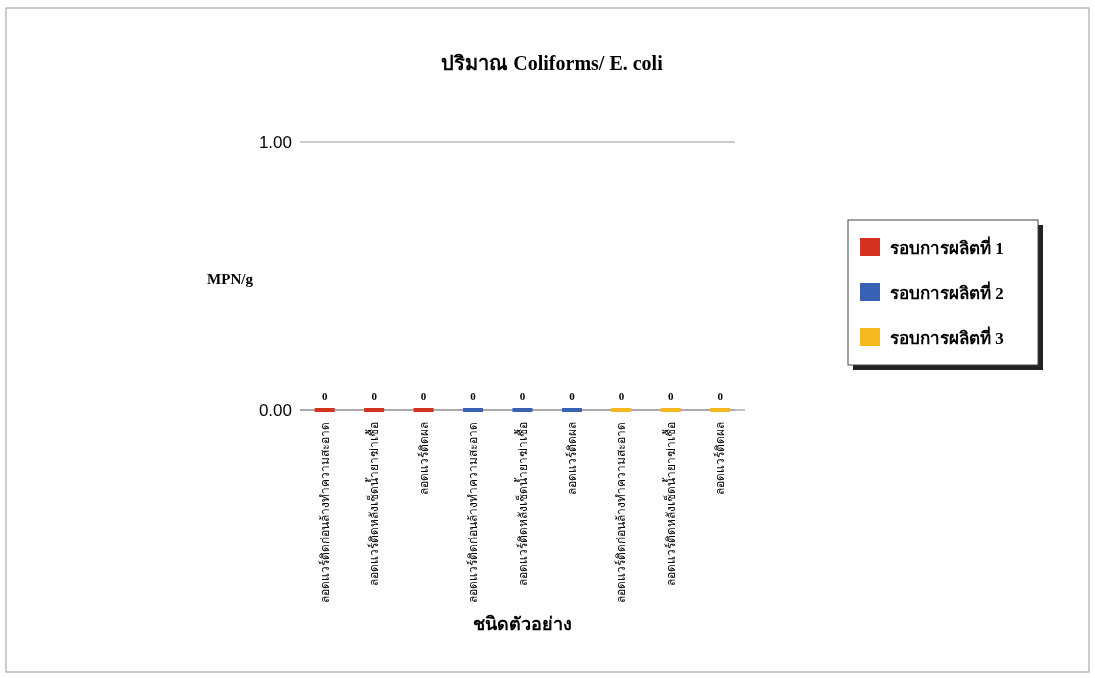 The image size is (1095, 678). I want to click on legend-label: รอบการผลิตที่ 3, so click(947, 337).